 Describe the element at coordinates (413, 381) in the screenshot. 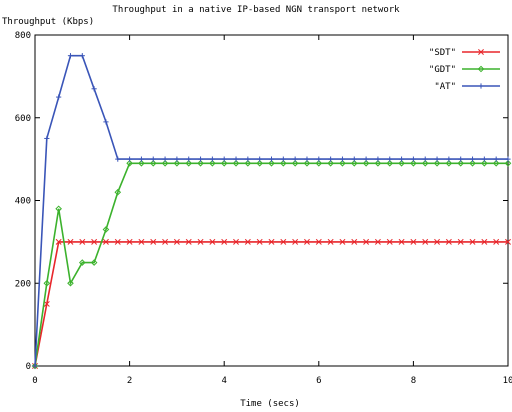

I see `x-tick-label: 8` at that location.